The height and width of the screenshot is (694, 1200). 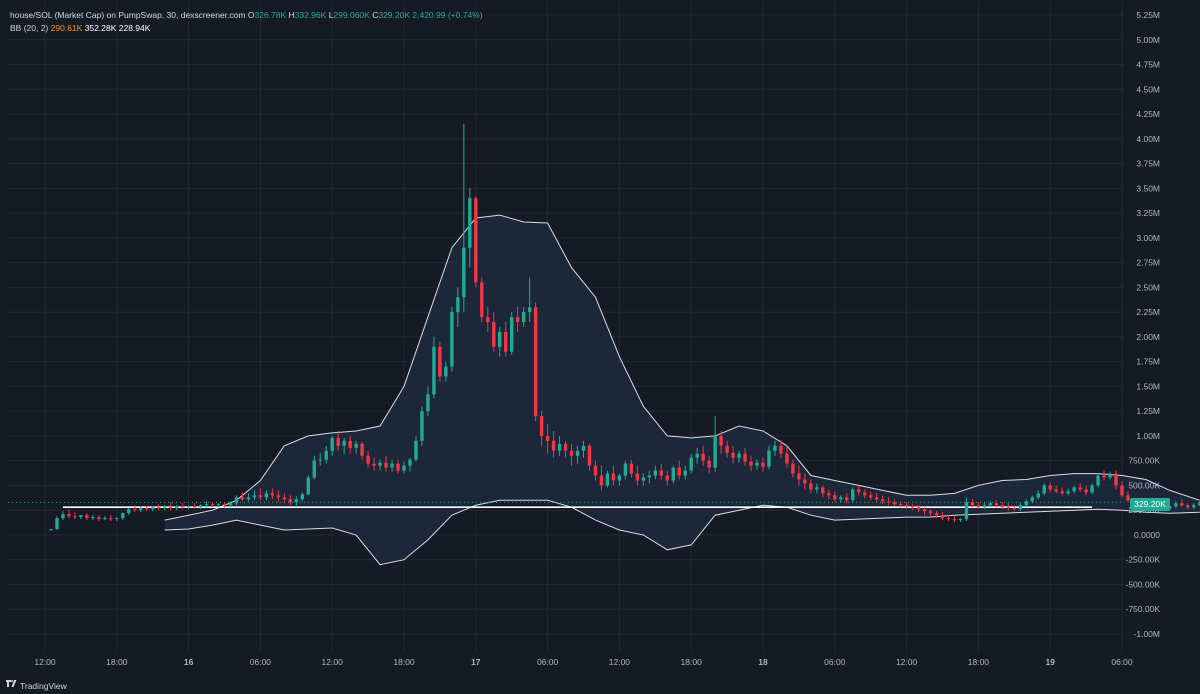 What do you see at coordinates (566, 505) in the screenshot?
I see `level-line-layer` at bounding box center [566, 505].